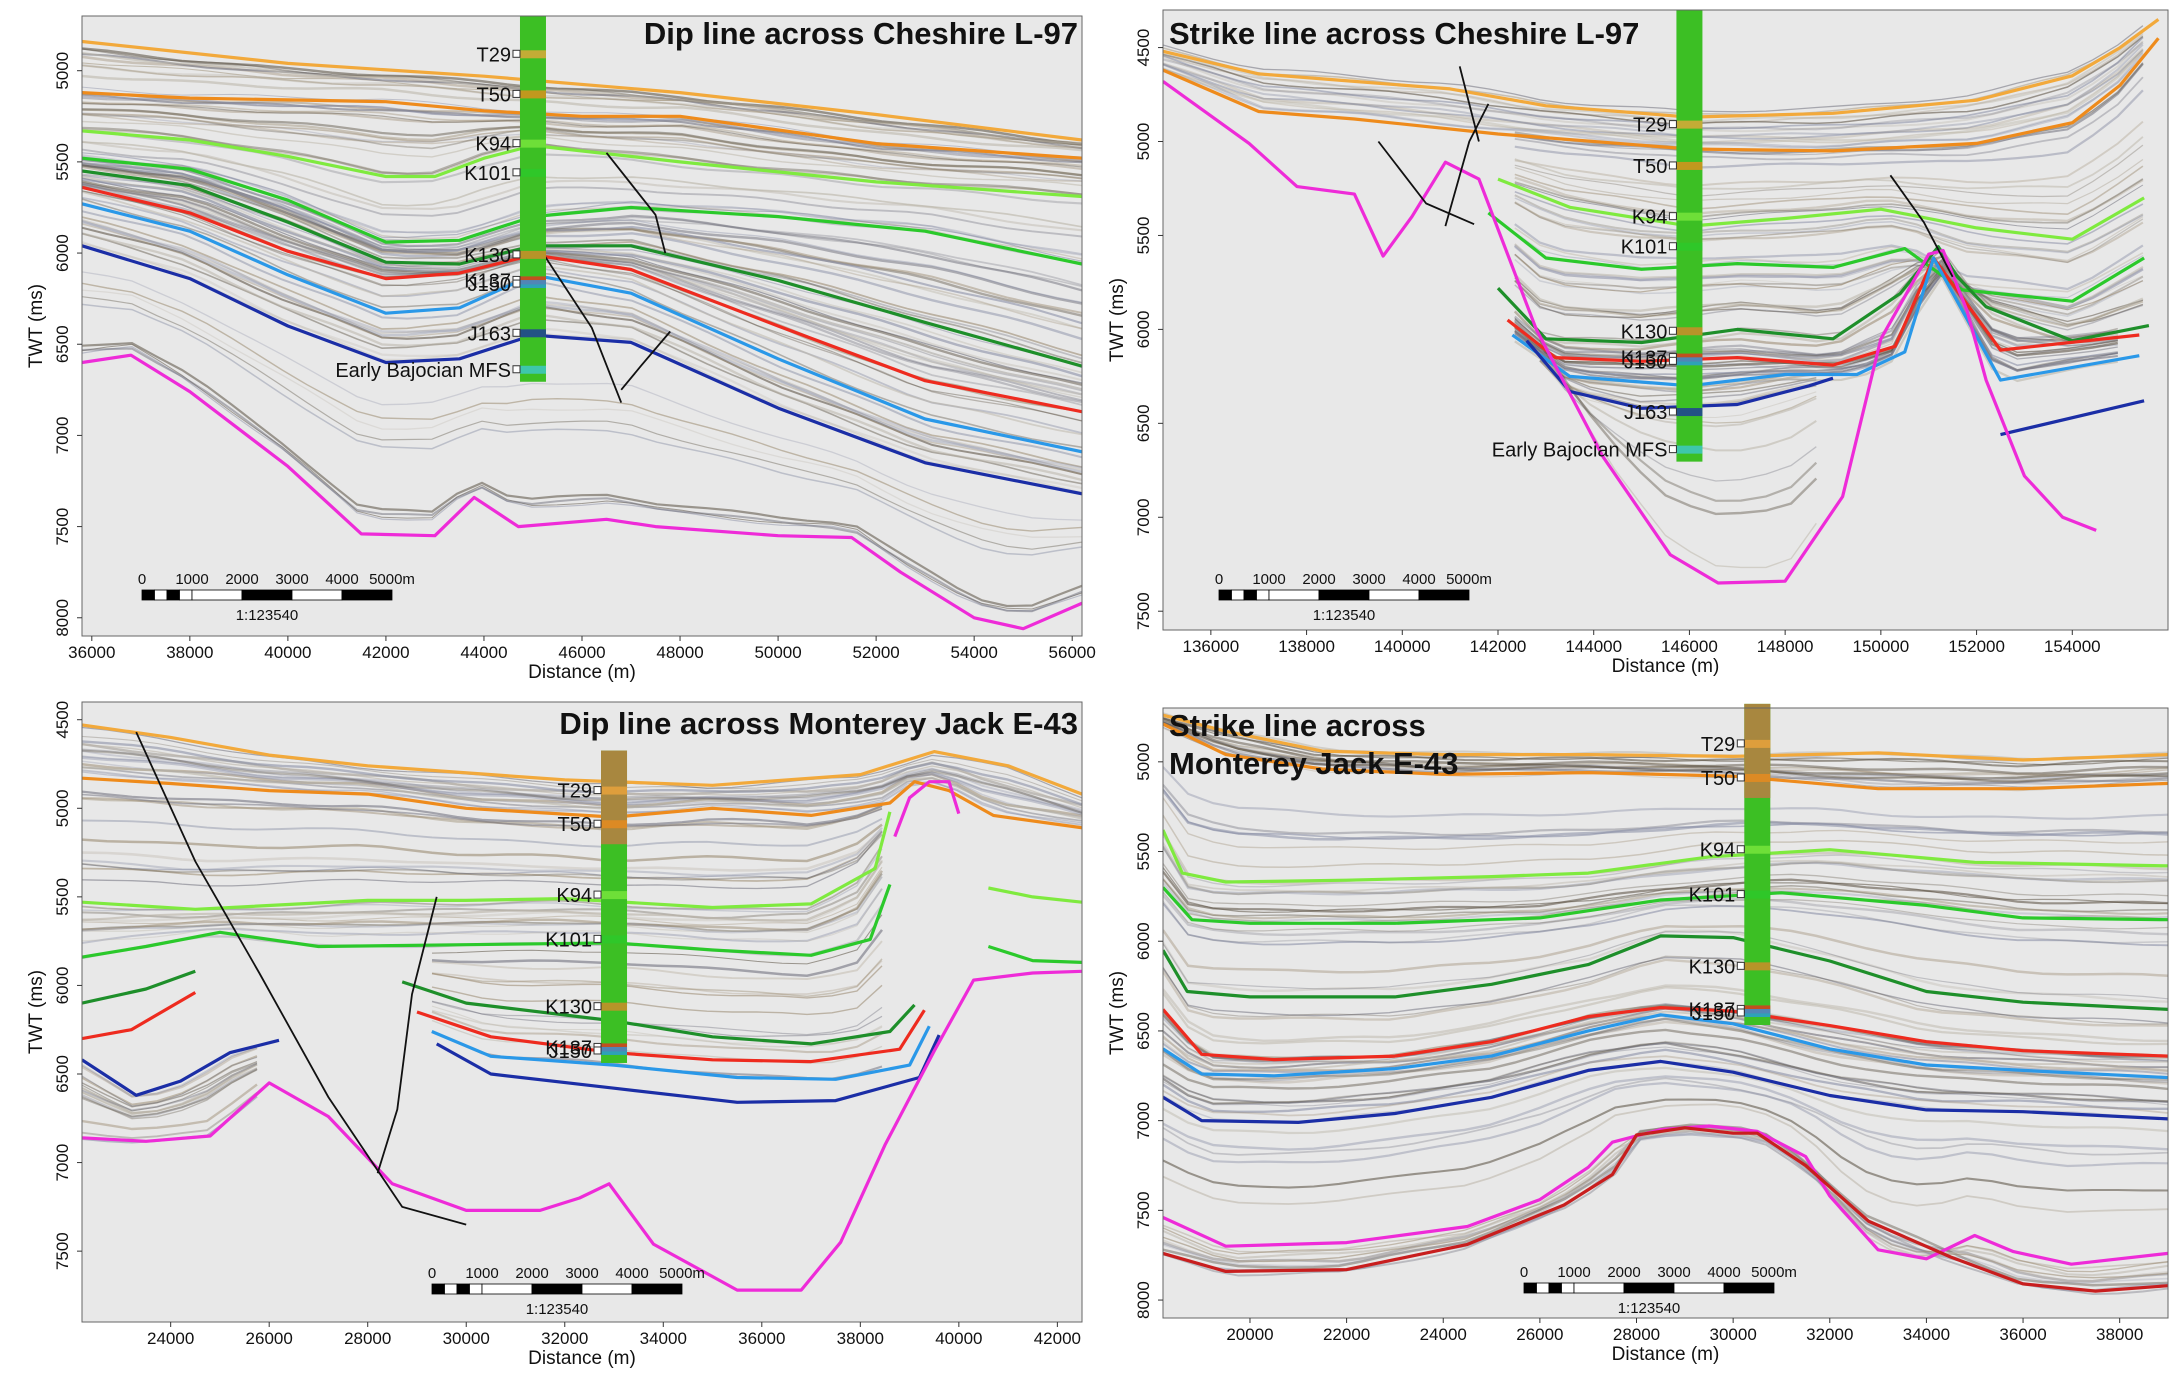  What do you see at coordinates (1880, 646) in the screenshot?
I see `x-tick-label: 150000` at bounding box center [1880, 646].